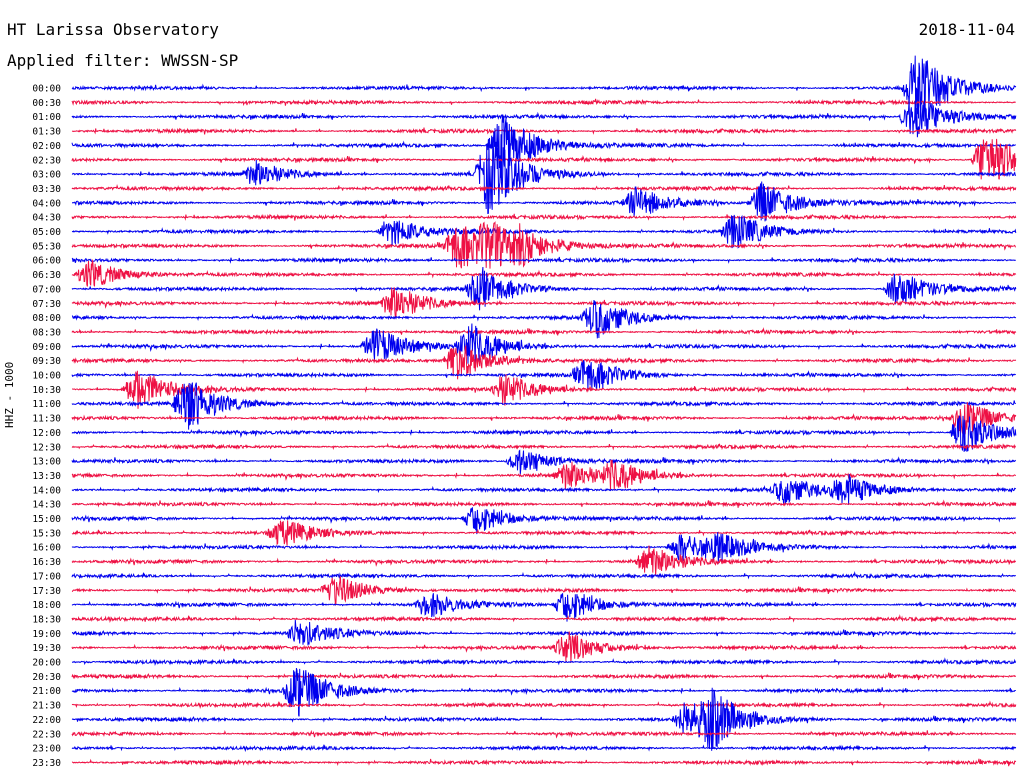 The width and height of the screenshot is (1024, 780). I want to click on row-time-label: 03:00, so click(46, 175).